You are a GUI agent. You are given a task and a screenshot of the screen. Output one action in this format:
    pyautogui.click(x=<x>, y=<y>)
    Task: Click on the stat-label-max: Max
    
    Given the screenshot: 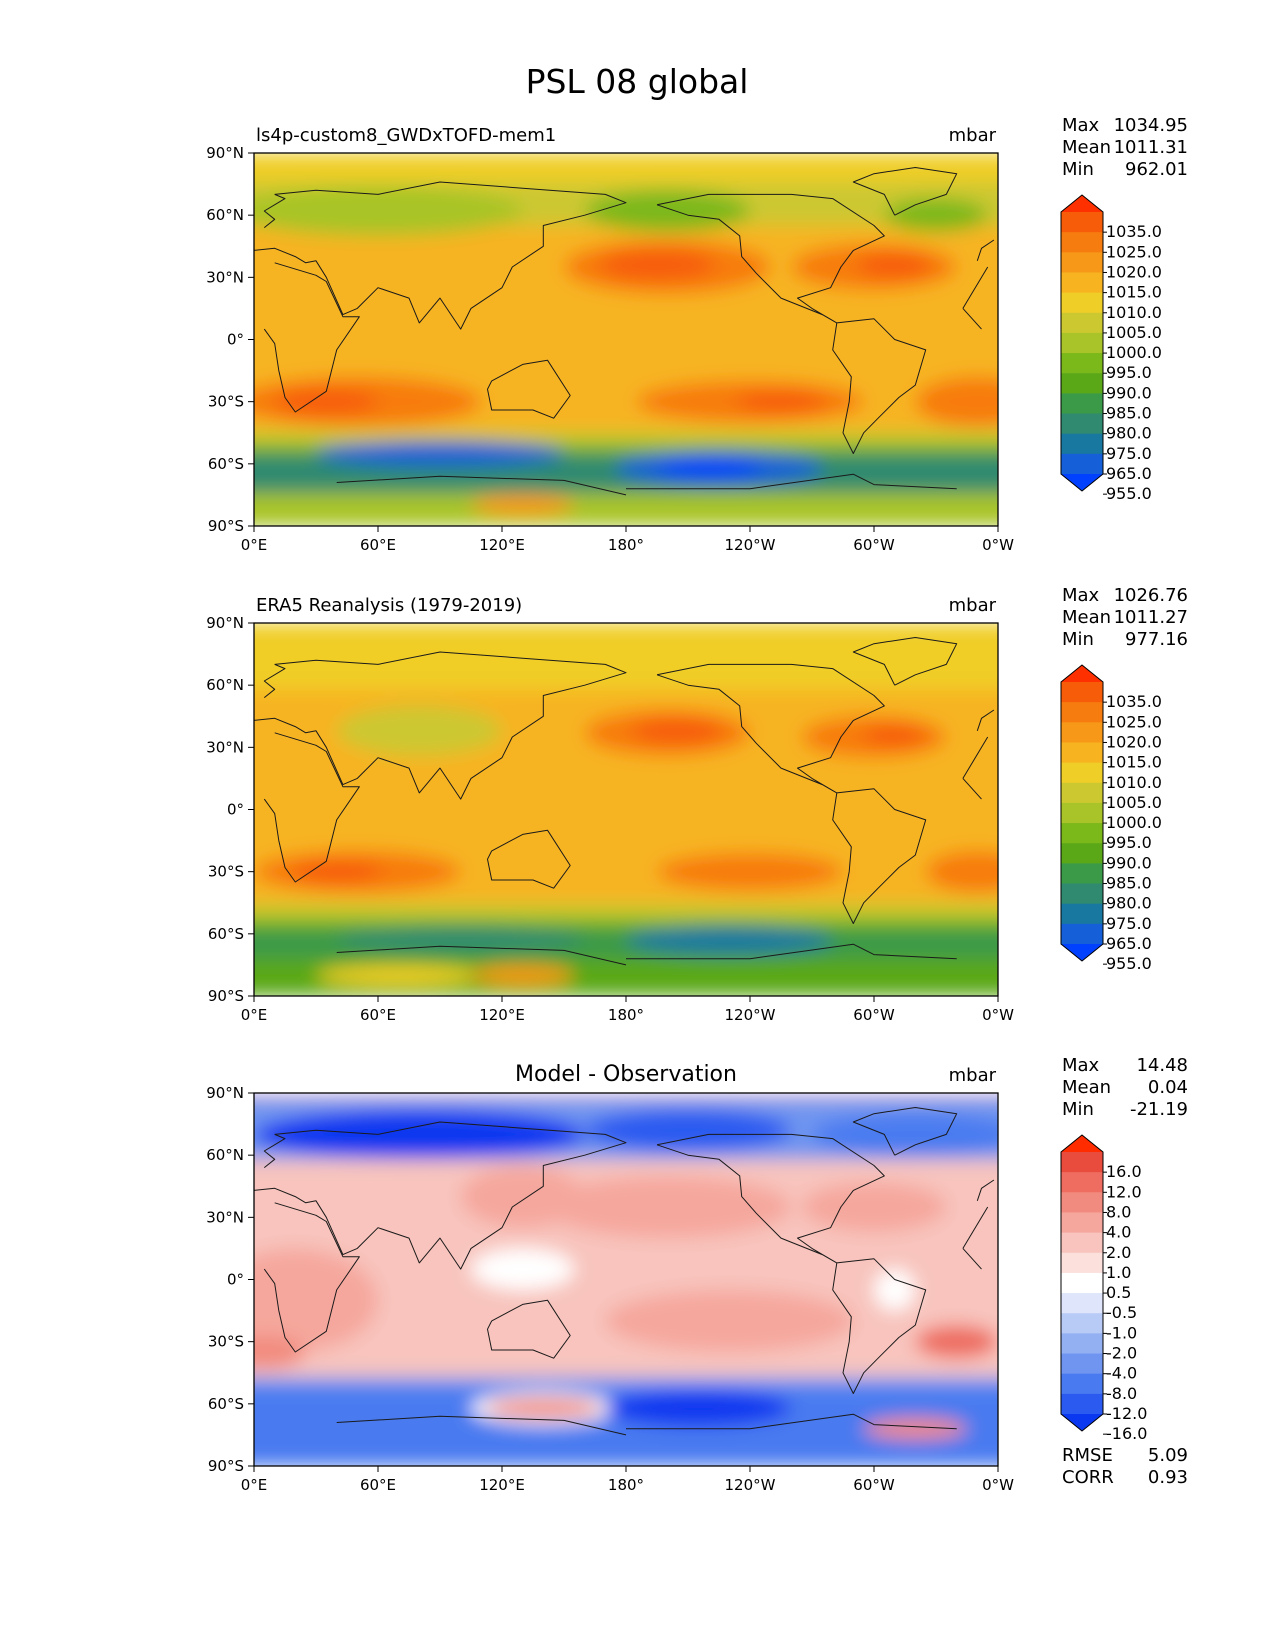 What is the action you would take?
    pyautogui.click(x=1081, y=125)
    